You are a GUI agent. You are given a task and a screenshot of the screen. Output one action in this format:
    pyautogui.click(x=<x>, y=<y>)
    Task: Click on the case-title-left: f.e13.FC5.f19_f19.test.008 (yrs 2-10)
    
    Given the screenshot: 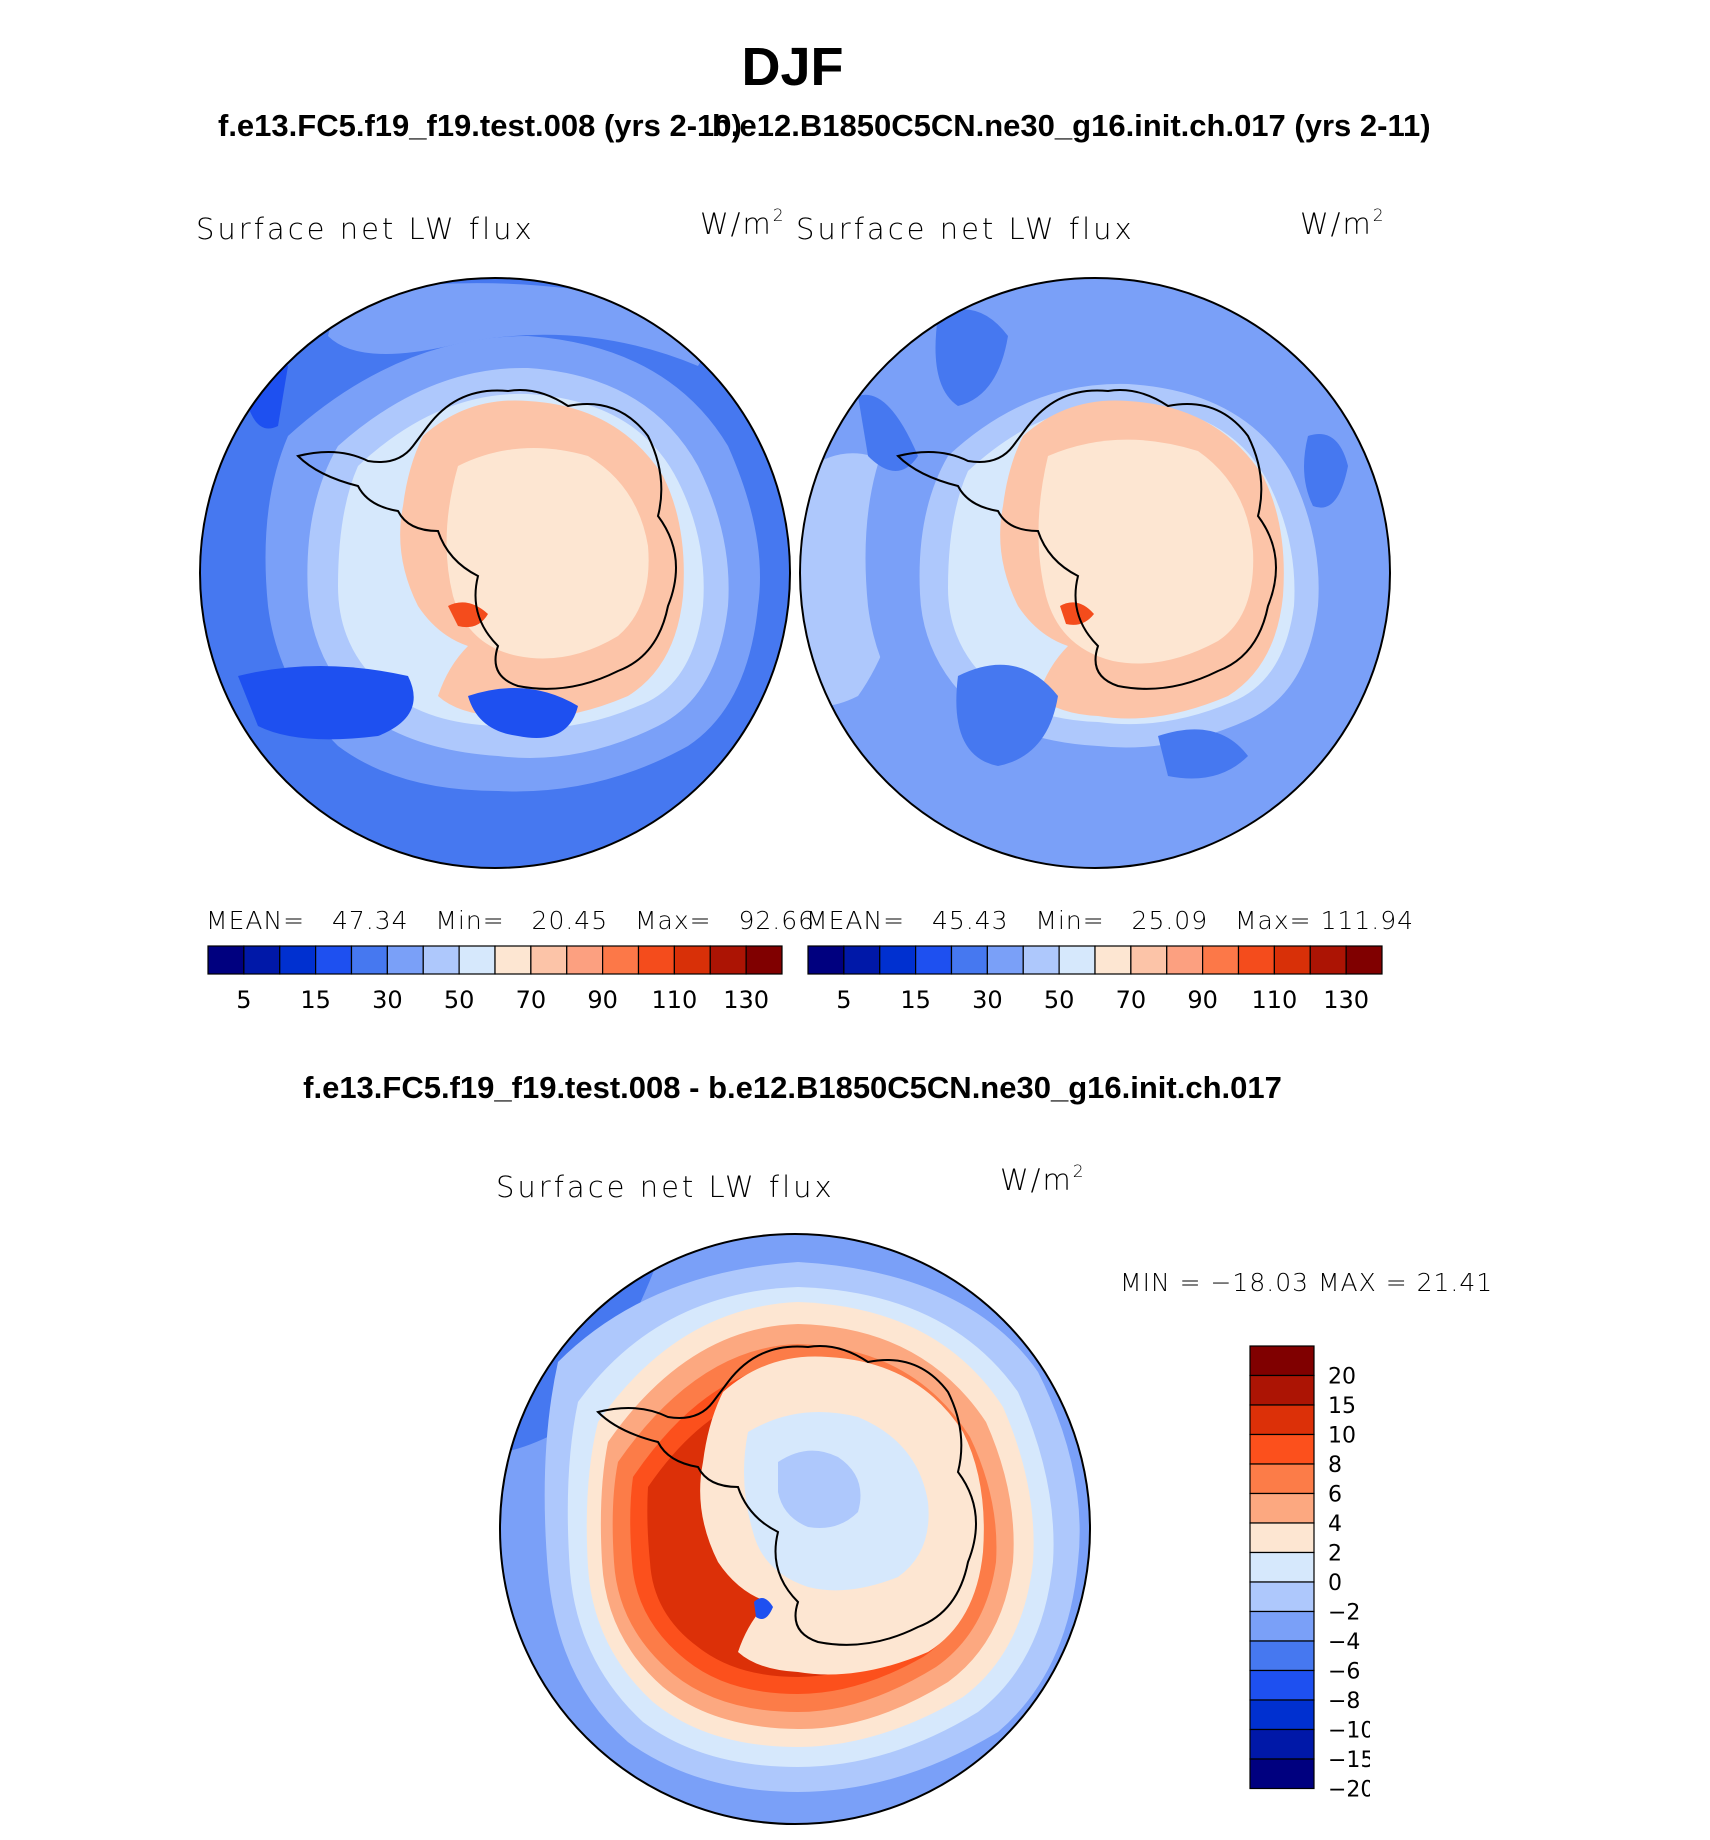 What is the action you would take?
    pyautogui.click(x=480, y=125)
    